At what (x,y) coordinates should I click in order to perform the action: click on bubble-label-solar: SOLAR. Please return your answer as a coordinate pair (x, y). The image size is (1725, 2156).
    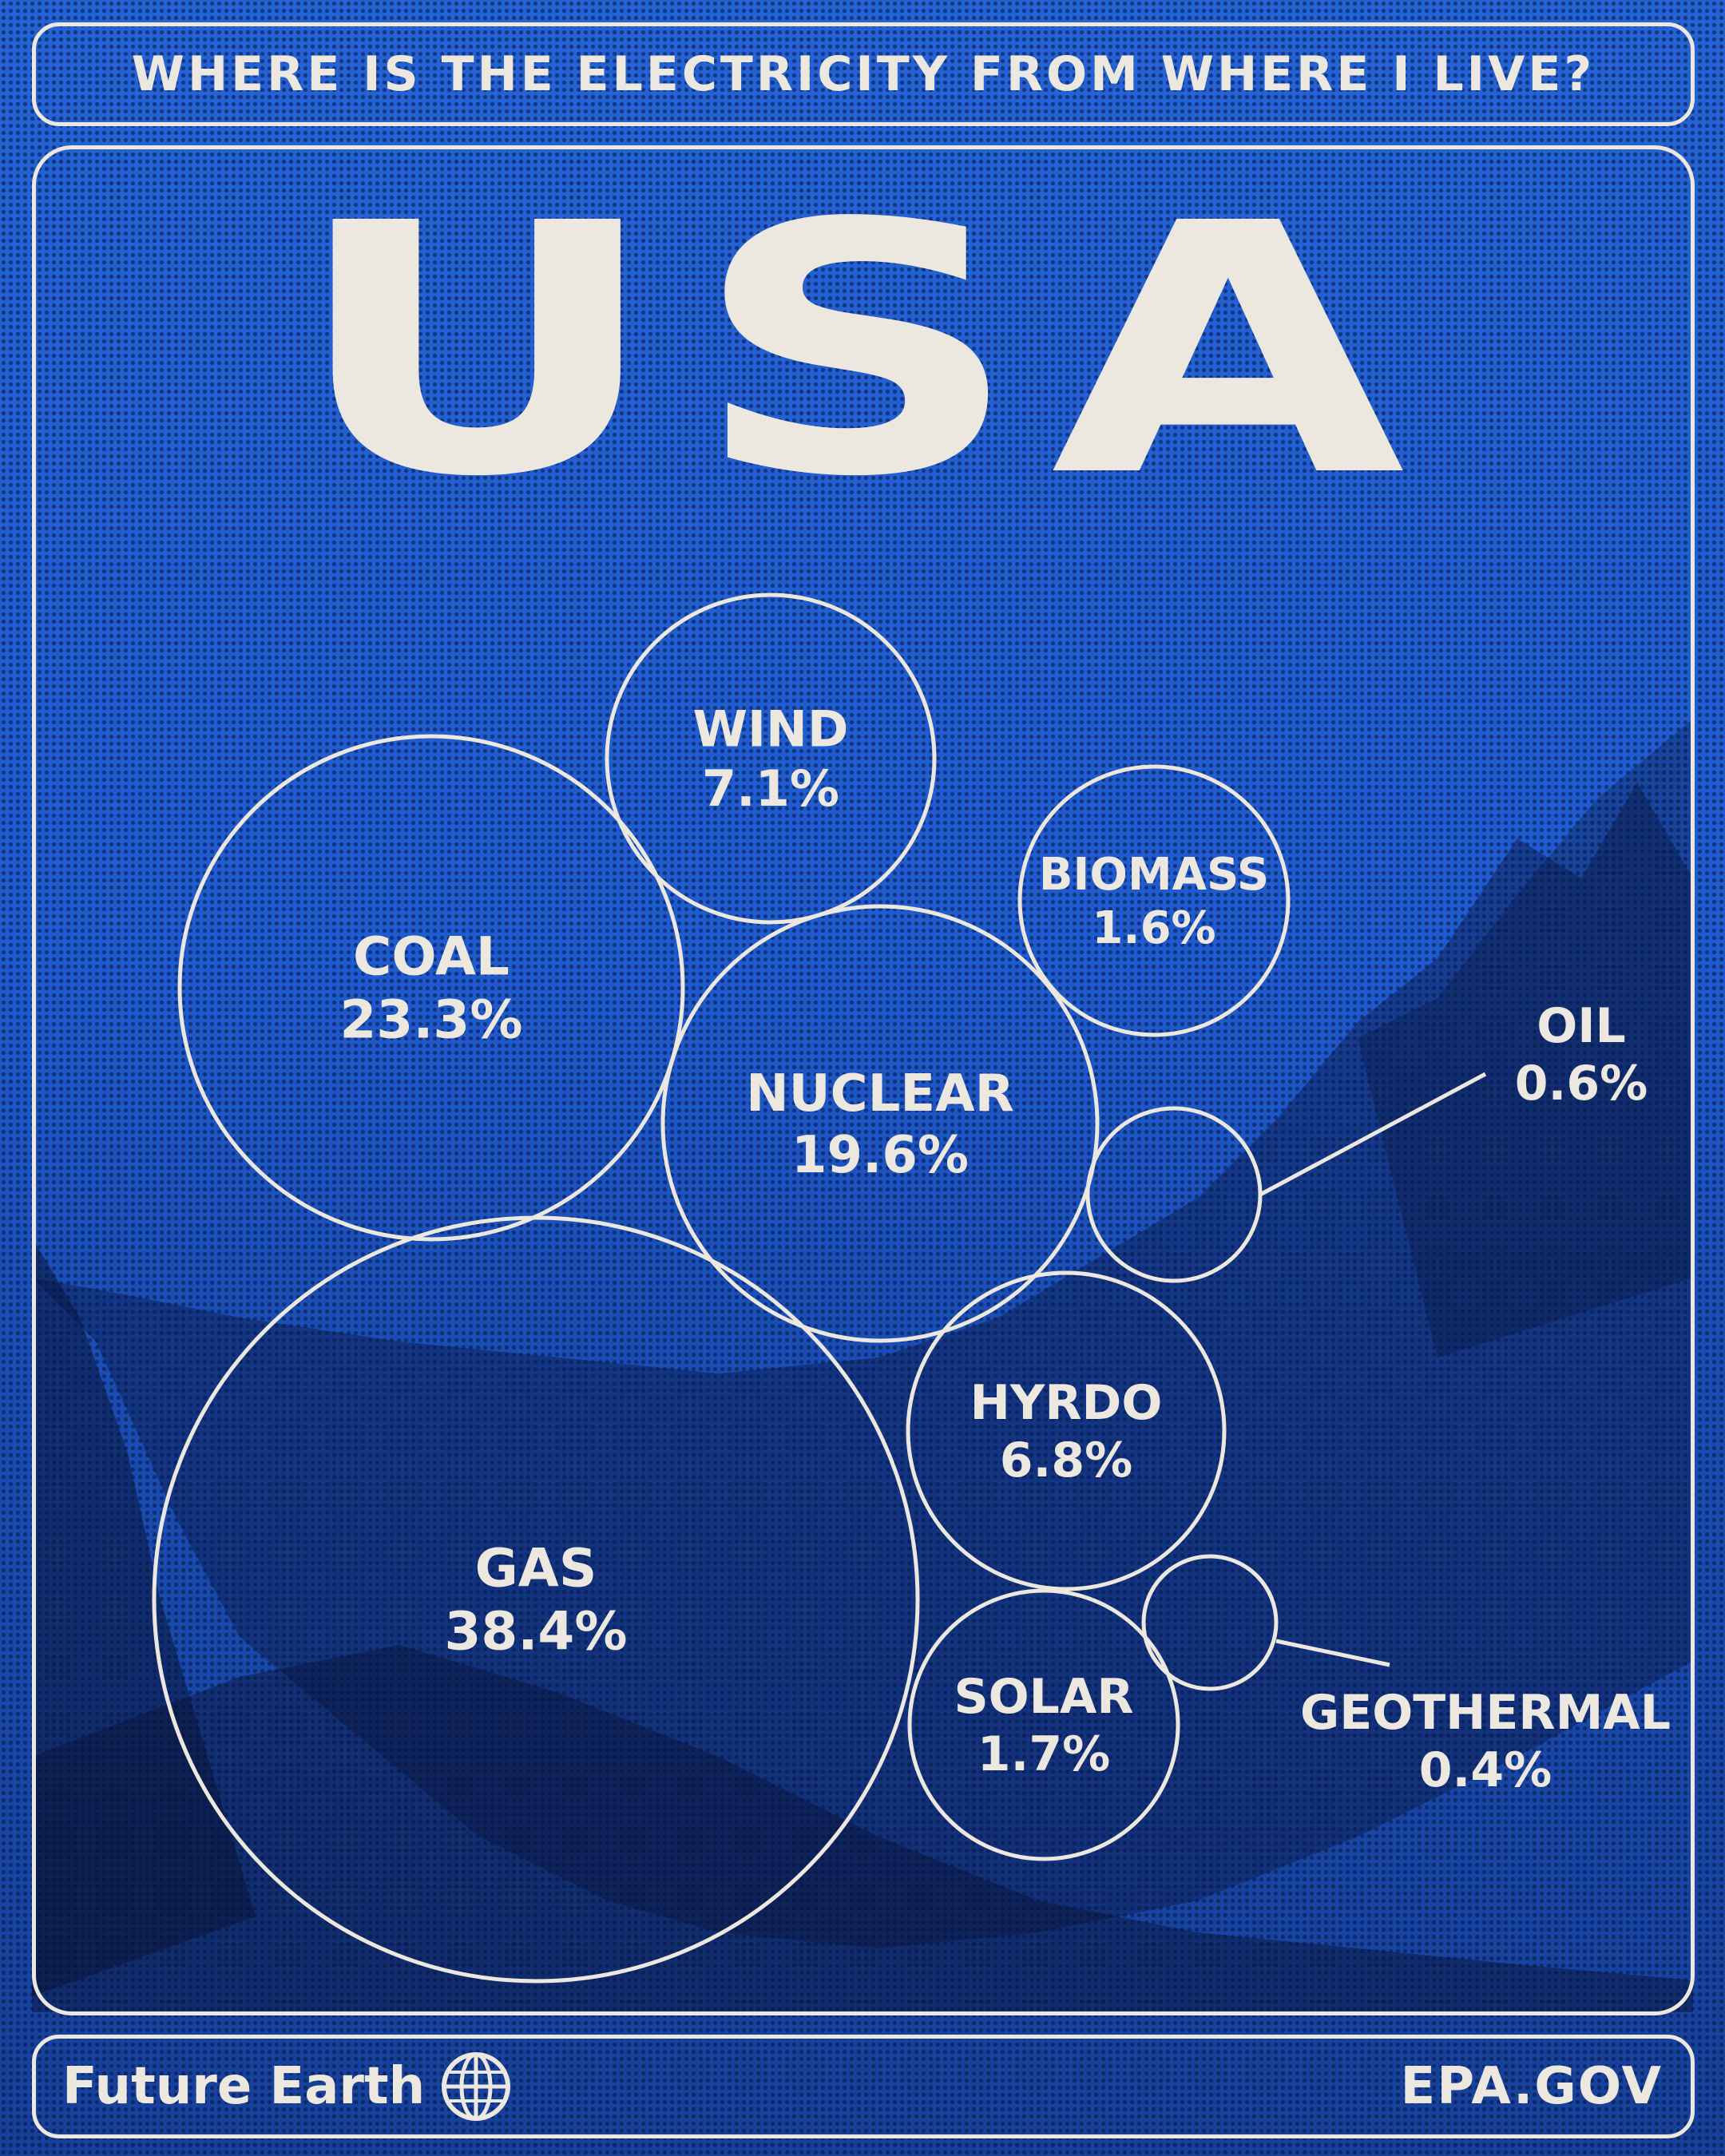
    Looking at the image, I should click on (1044, 1697).